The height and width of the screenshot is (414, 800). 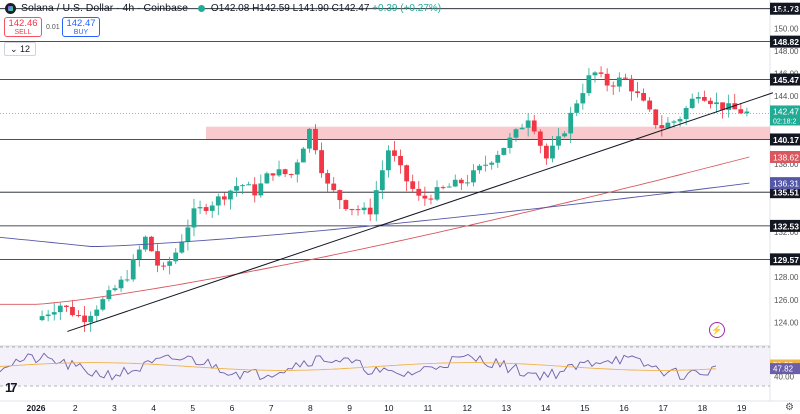 What do you see at coordinates (467, 408) in the screenshot?
I see `x-tick-label: 12` at bounding box center [467, 408].